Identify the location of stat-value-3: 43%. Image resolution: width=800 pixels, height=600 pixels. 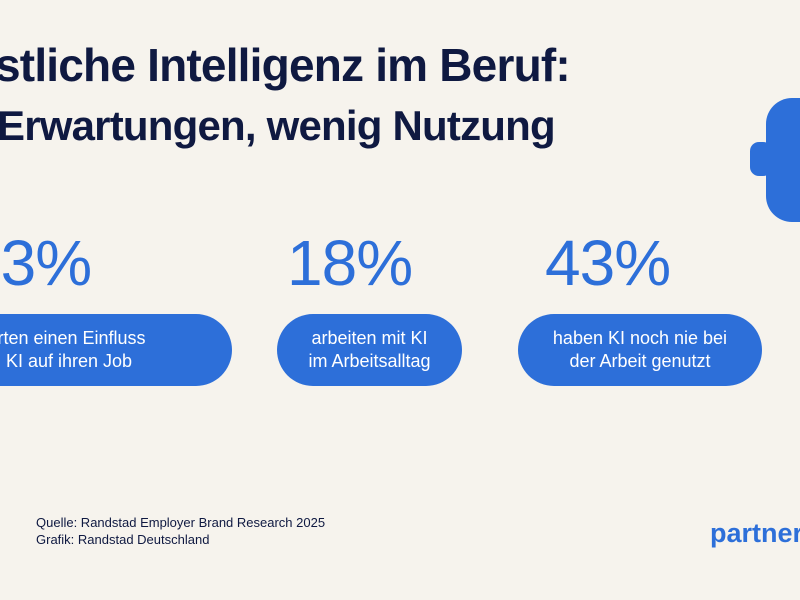
(608, 263).